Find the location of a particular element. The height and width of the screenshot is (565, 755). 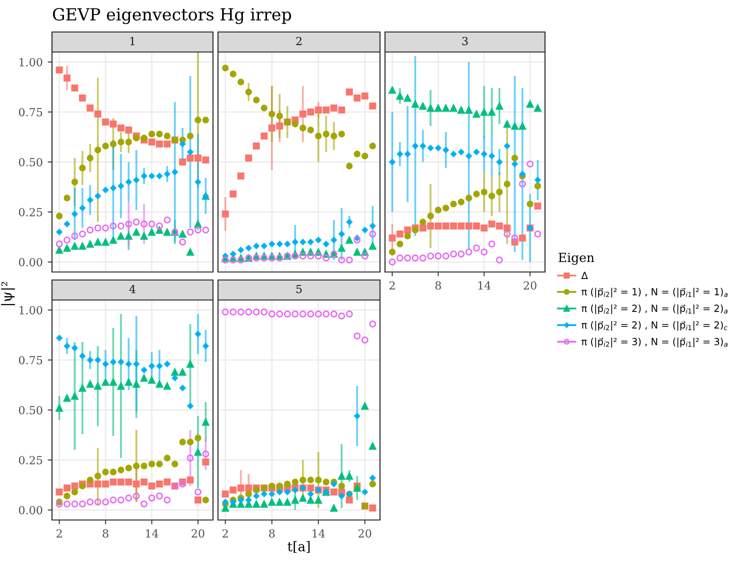

legend-label: Δ is located at coordinates (584, 275).